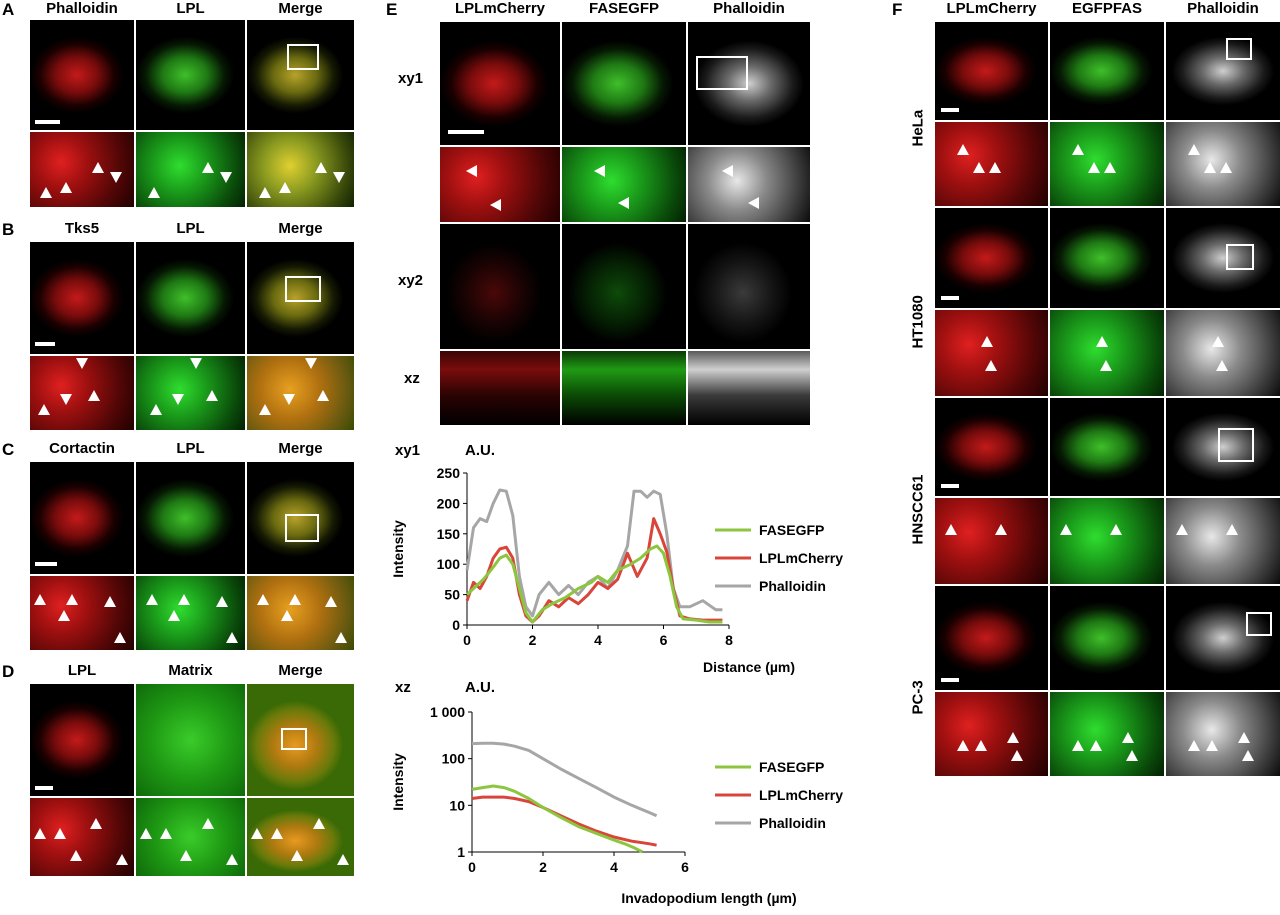 This screenshot has width=1280, height=915. I want to click on zoom-d-merge, so click(300, 837).